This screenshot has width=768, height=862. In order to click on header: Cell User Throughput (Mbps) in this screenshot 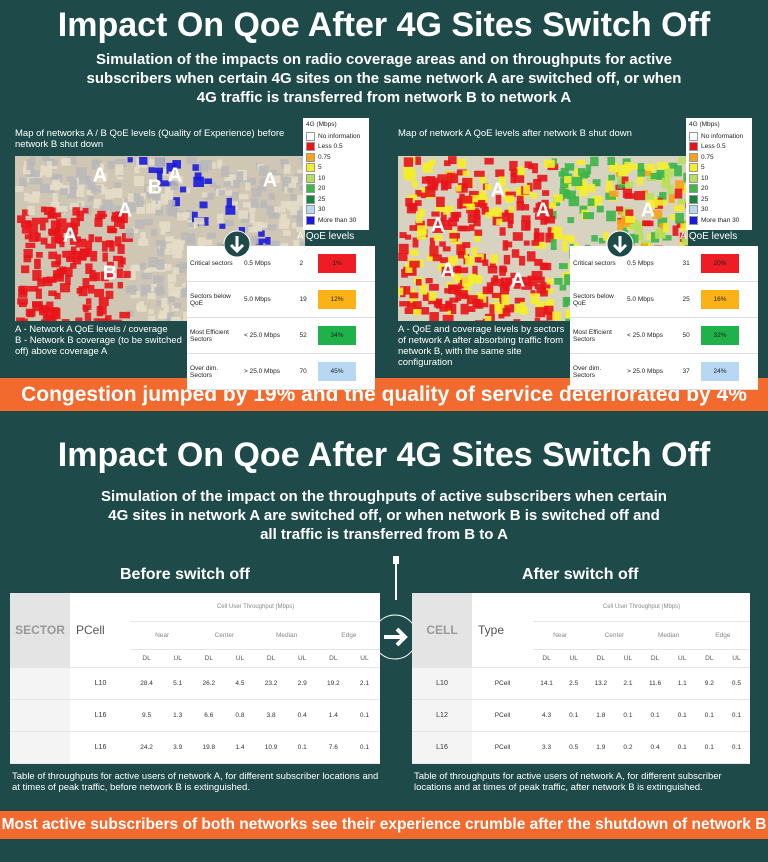, I will do `click(641, 607)`.